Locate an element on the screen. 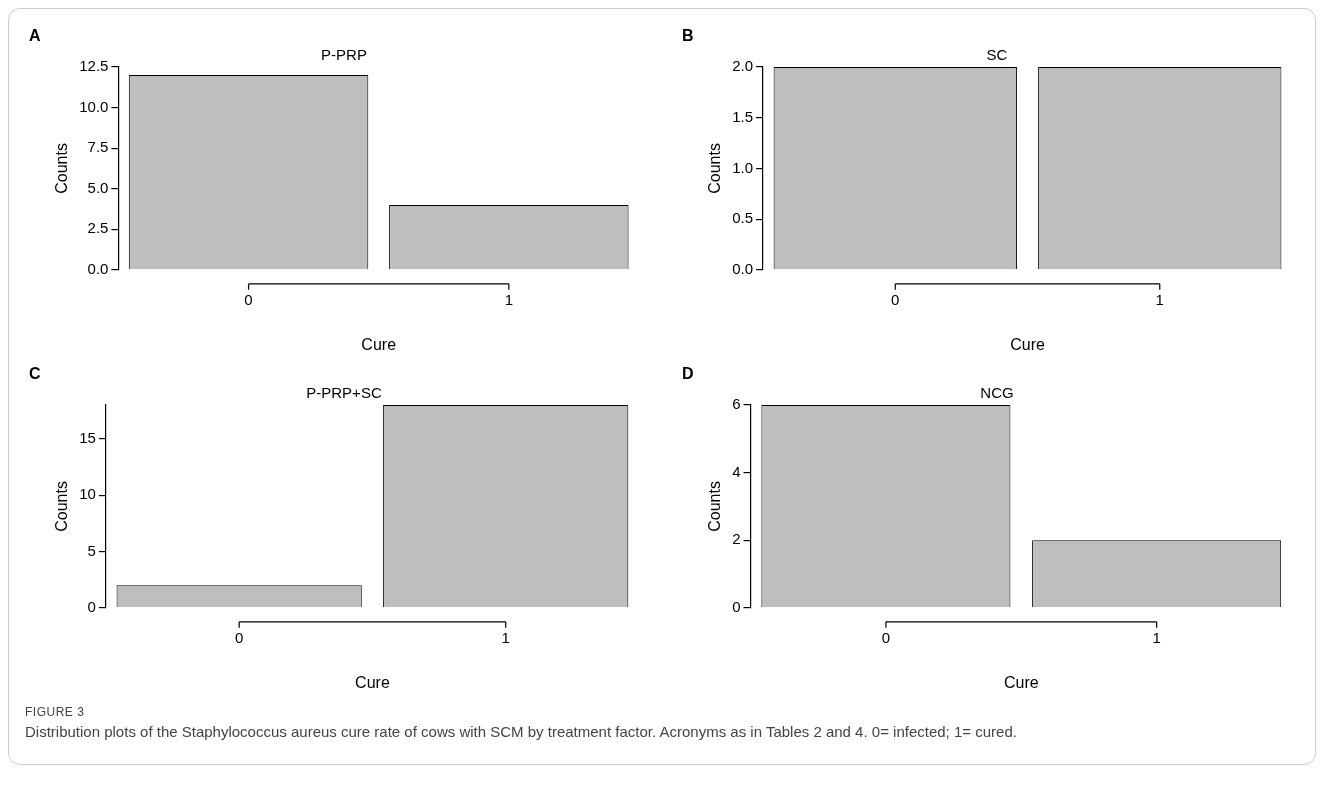  y-tick-label: 1.0 is located at coordinates (743, 167).